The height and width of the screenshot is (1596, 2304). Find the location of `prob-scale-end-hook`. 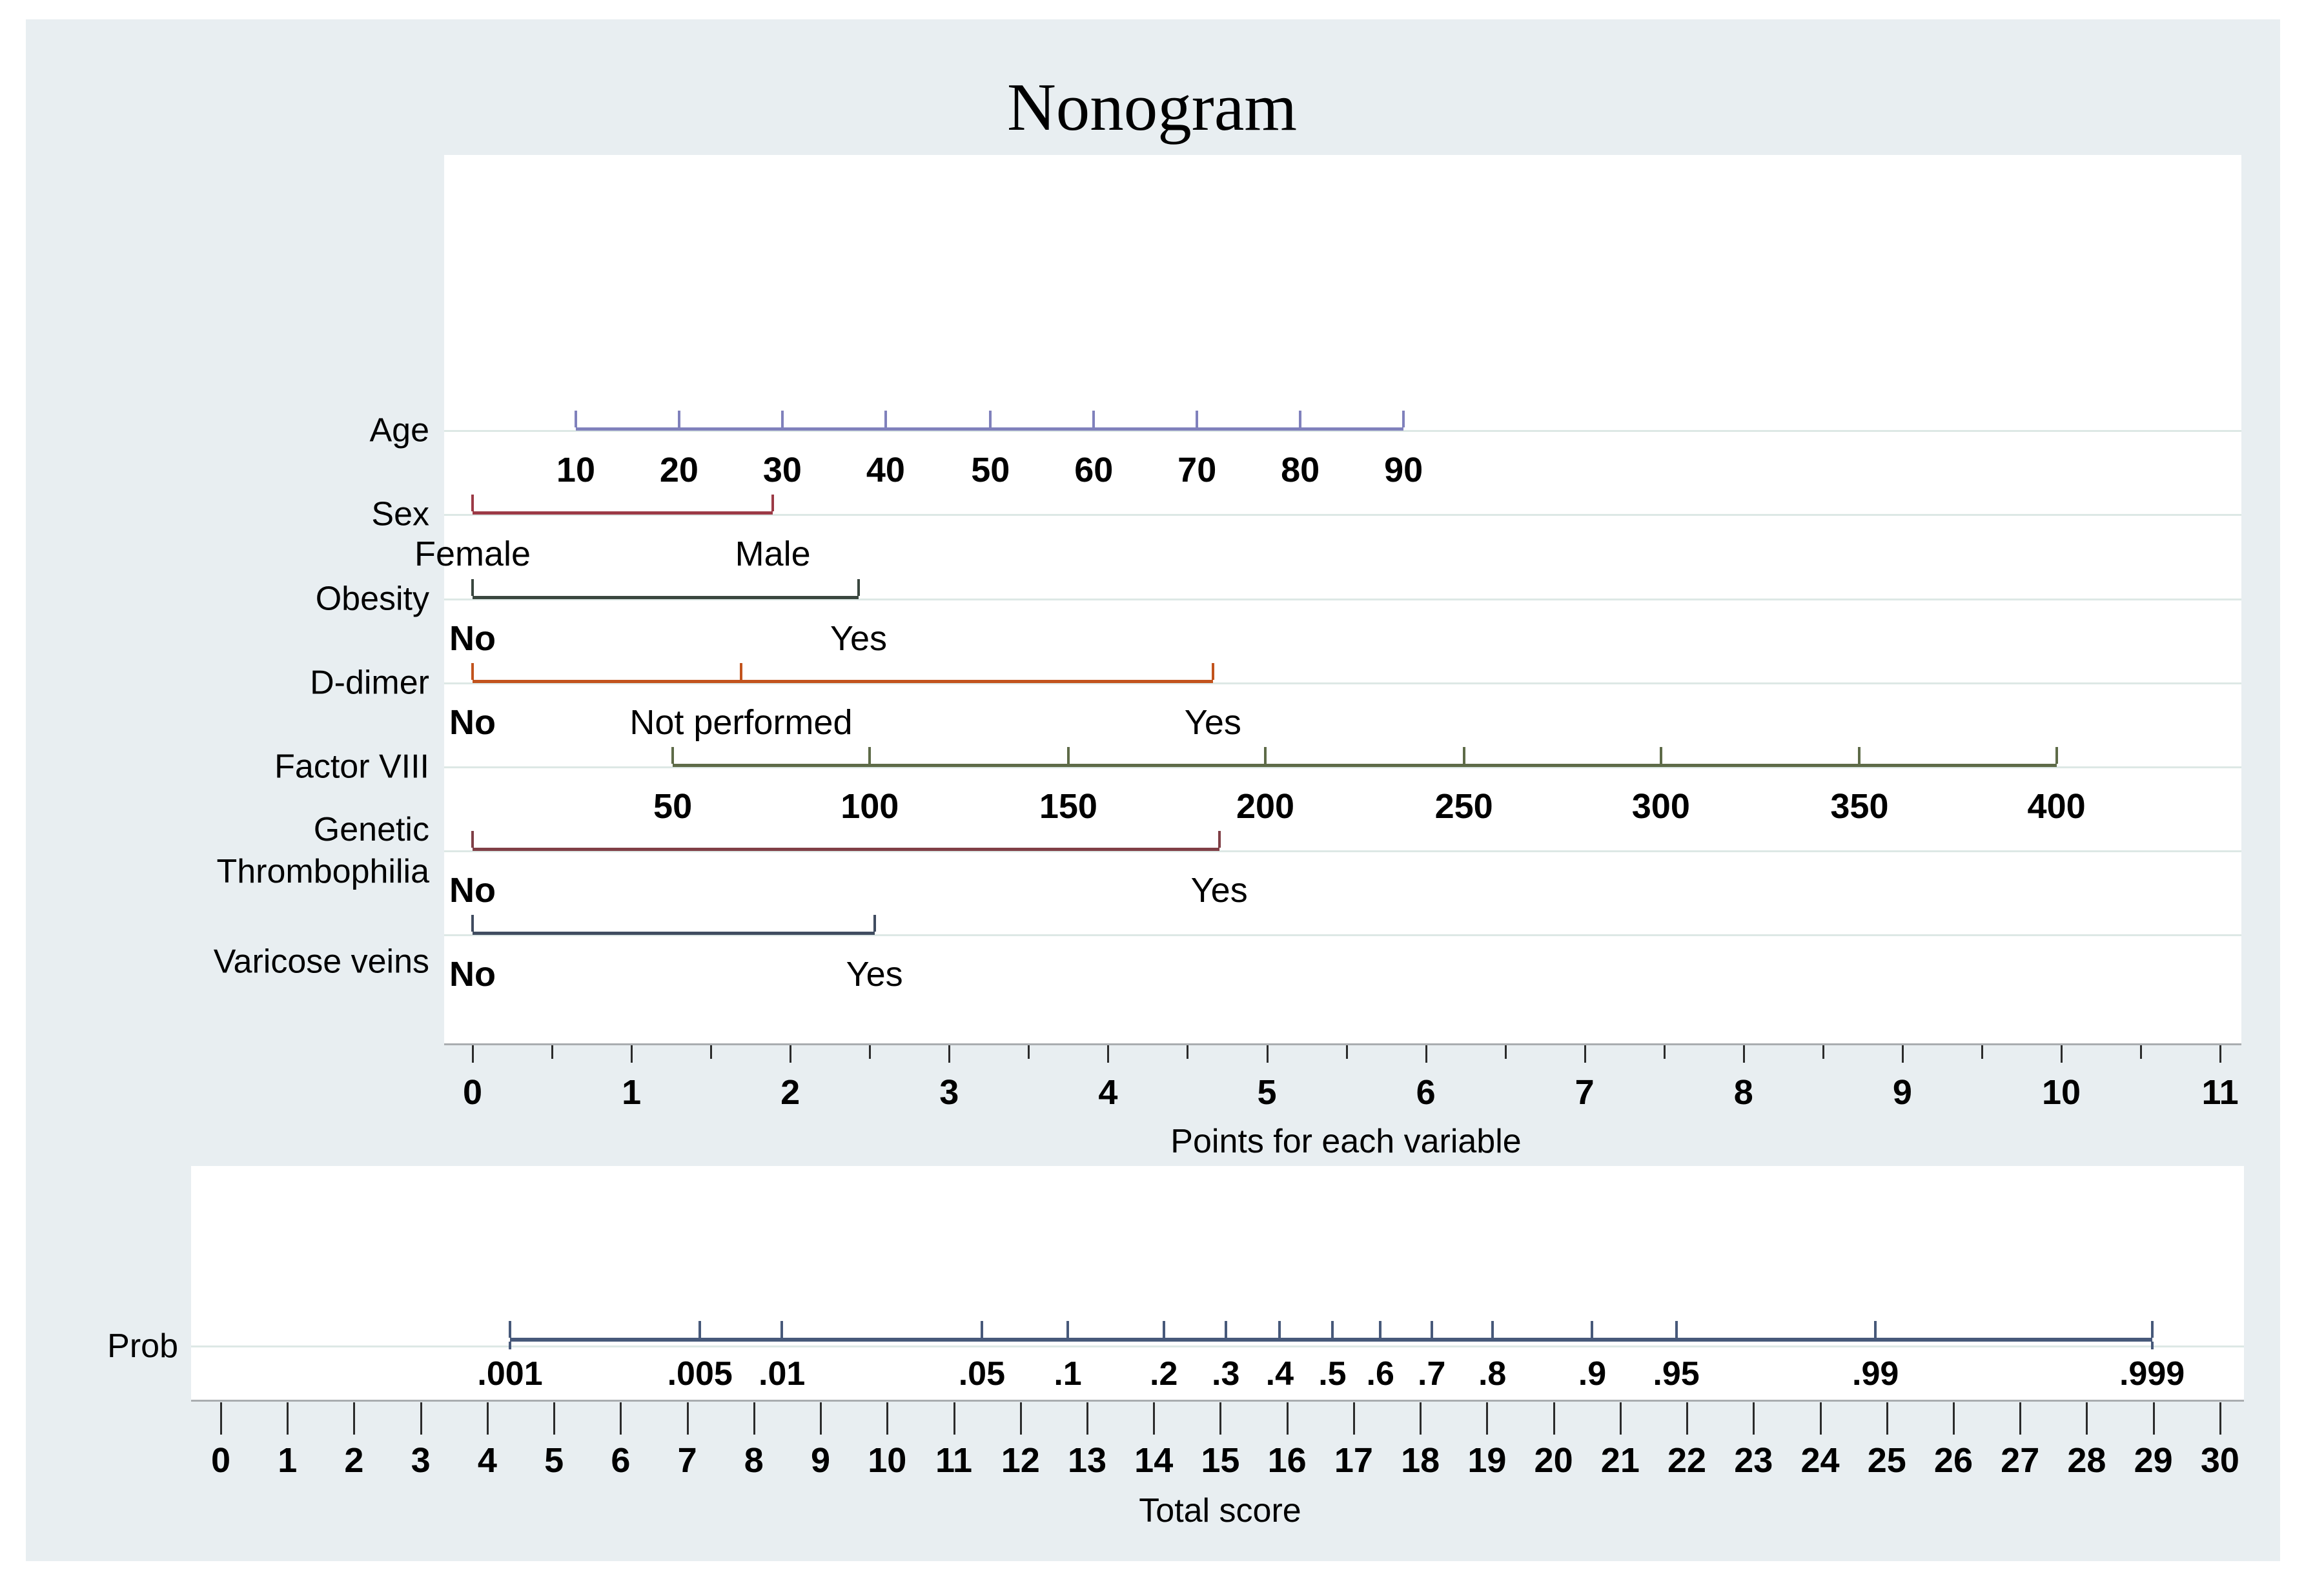

prob-scale-end-hook is located at coordinates (510, 1345).